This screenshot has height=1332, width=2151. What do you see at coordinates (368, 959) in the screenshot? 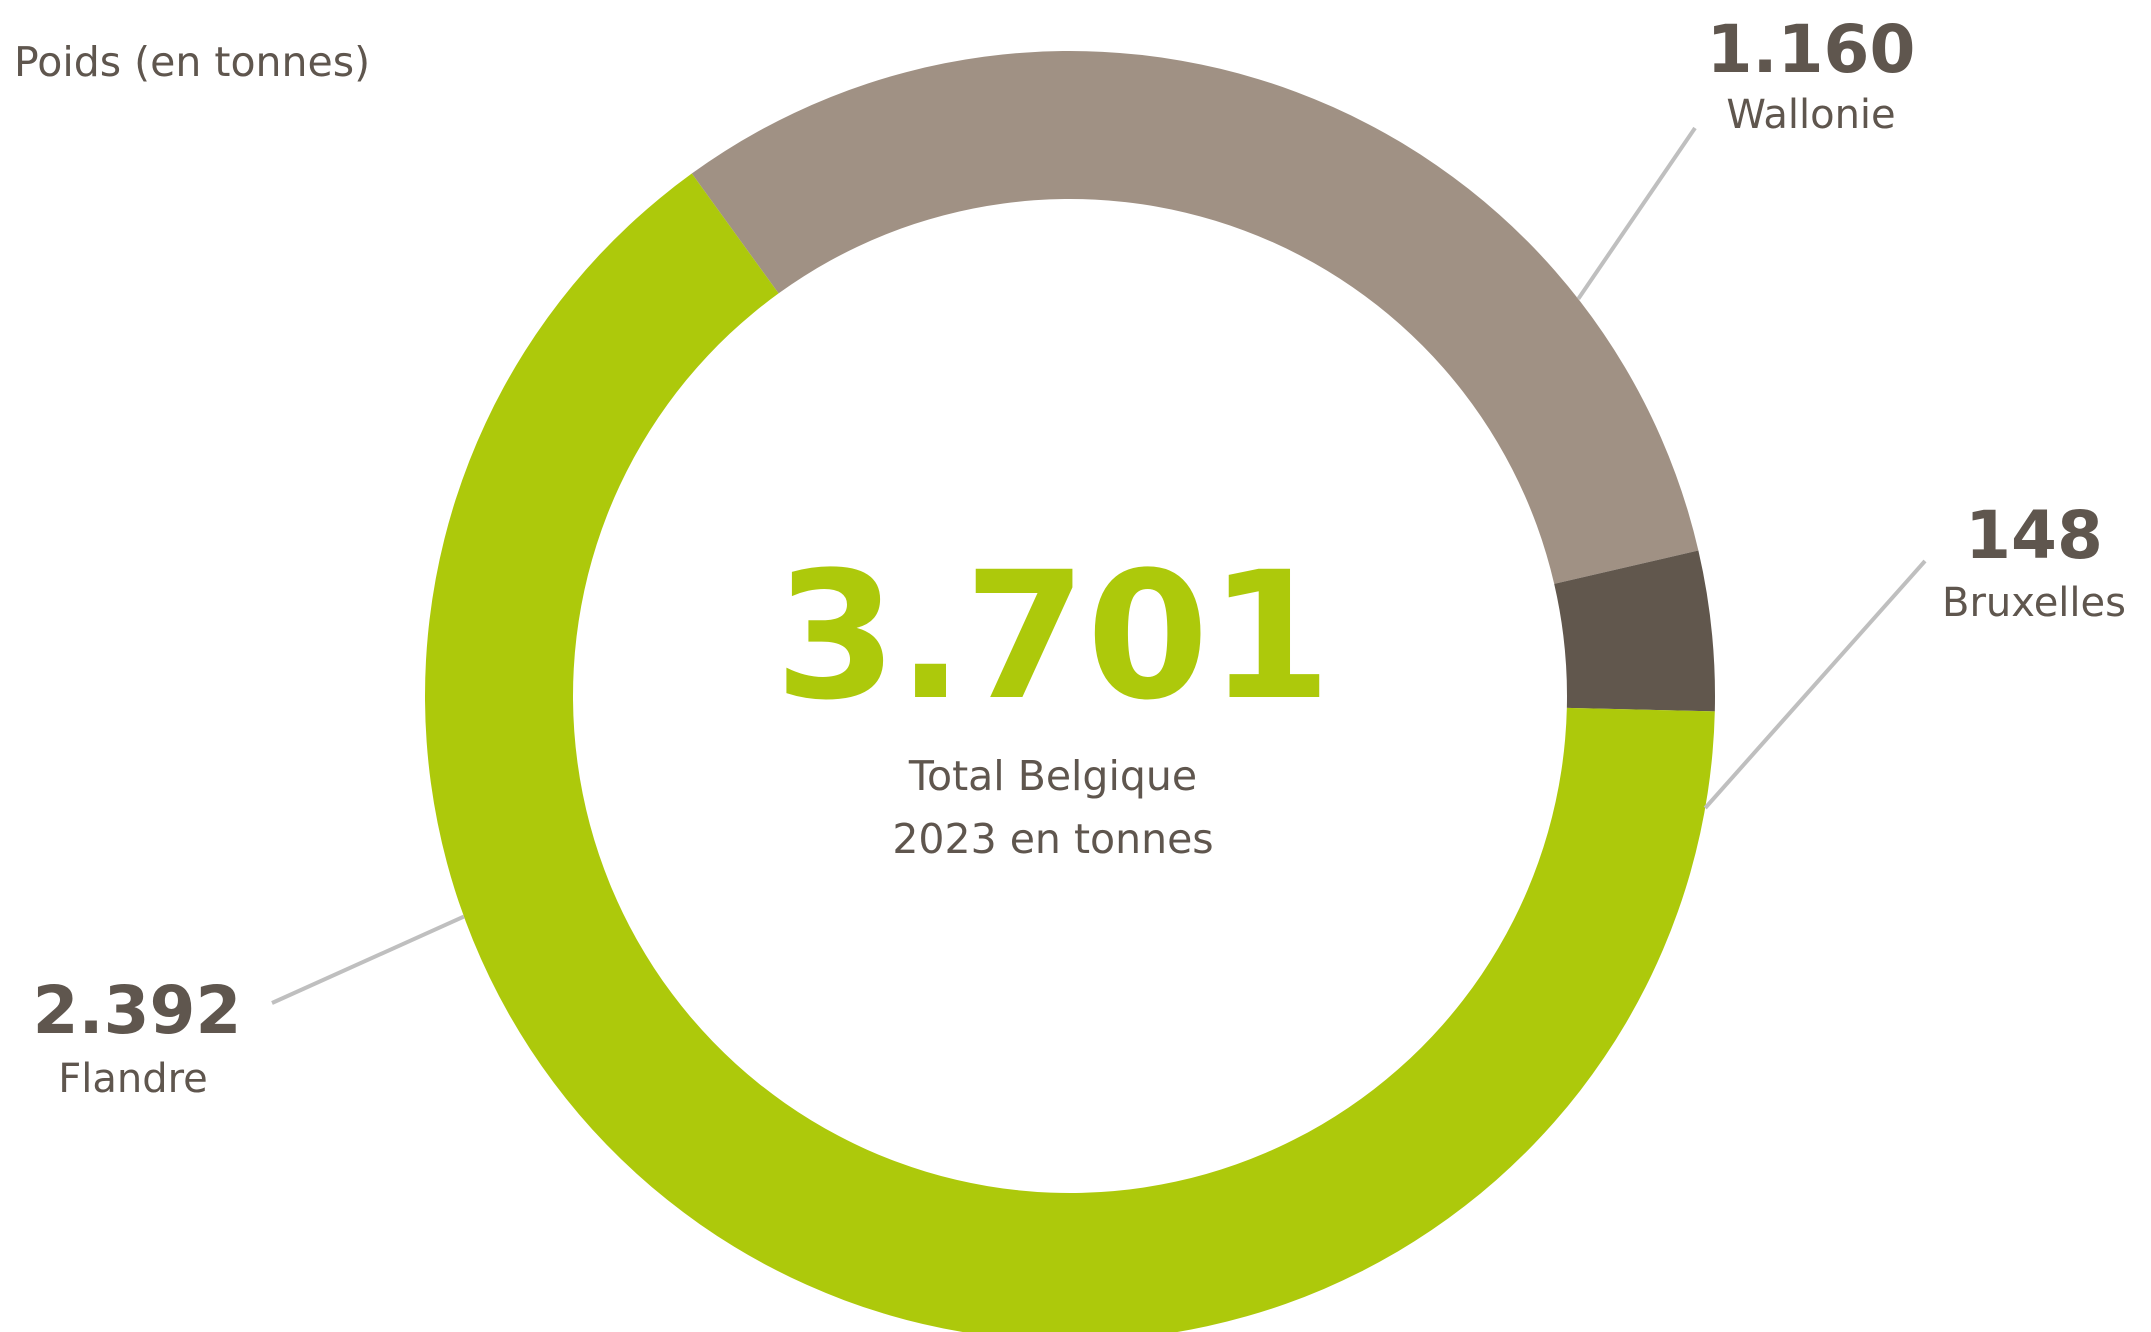
I see `leader-line-flandre` at bounding box center [368, 959].